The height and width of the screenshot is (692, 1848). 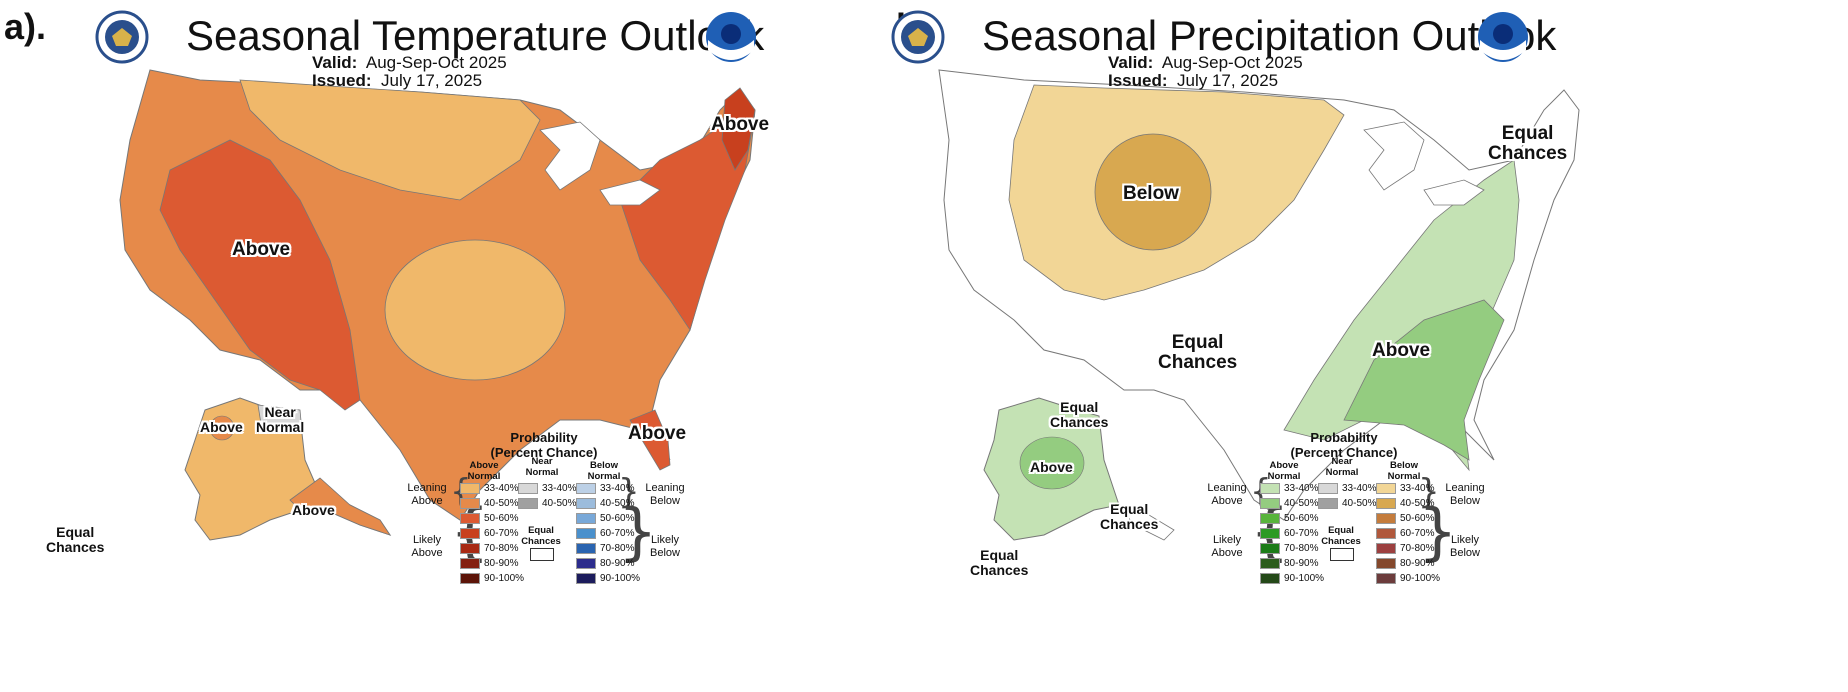 What do you see at coordinates (313, 510) in the screenshot?
I see `alaska-above-south-label: Above` at bounding box center [313, 510].